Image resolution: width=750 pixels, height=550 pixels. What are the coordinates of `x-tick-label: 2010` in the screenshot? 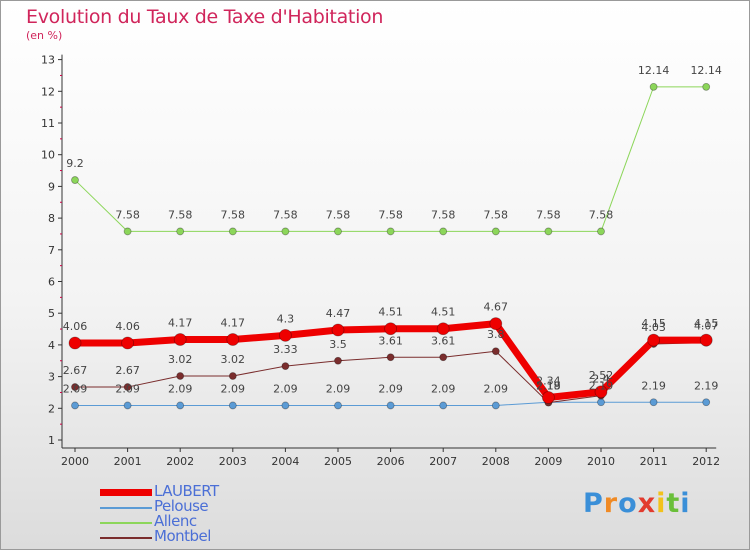 It's located at (601, 461).